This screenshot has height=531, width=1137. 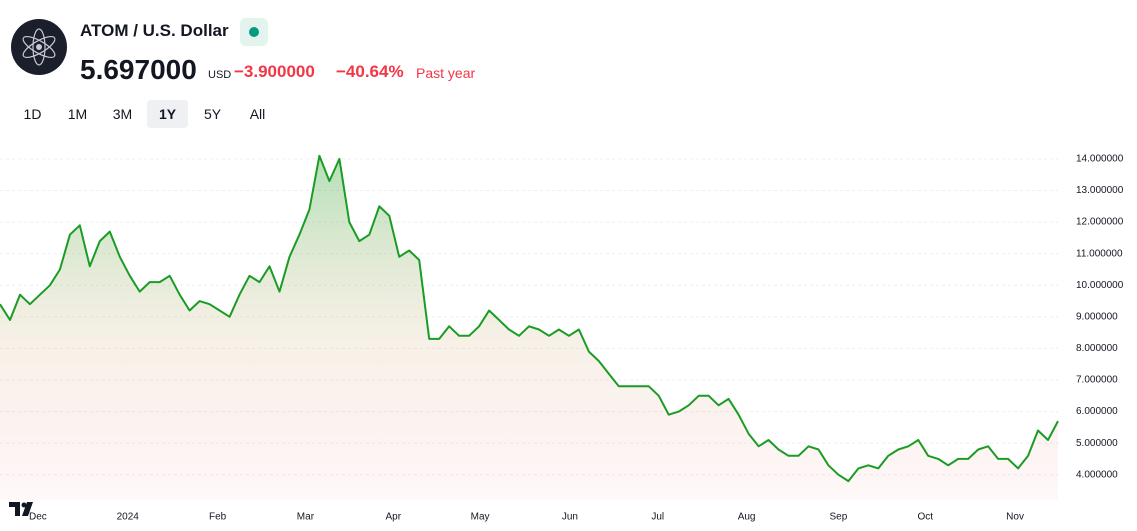 What do you see at coordinates (1097, 380) in the screenshot?
I see `y-tick-label: 7.000000` at bounding box center [1097, 380].